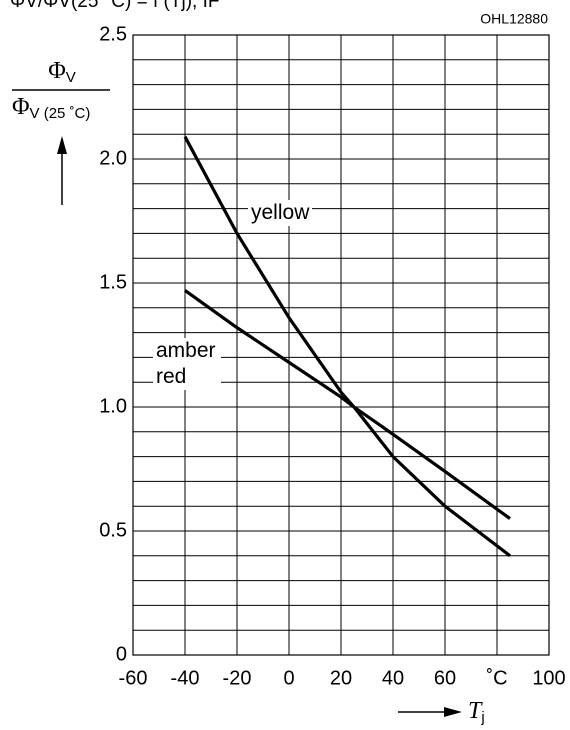  Describe the element at coordinates (496, 678) in the screenshot. I see `x-tick-label: ˚C` at that location.